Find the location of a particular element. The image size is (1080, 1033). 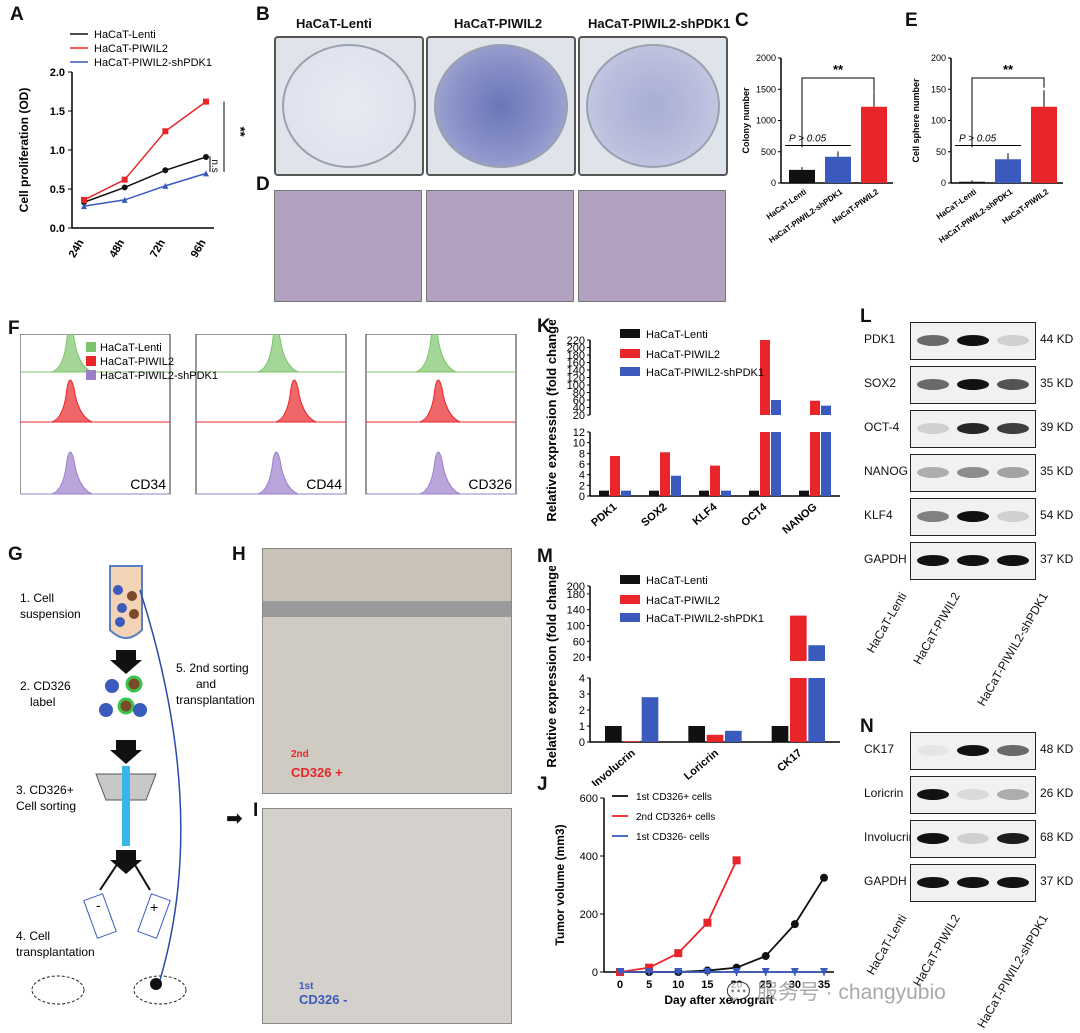

blot-row is located at coordinates (973, 751).